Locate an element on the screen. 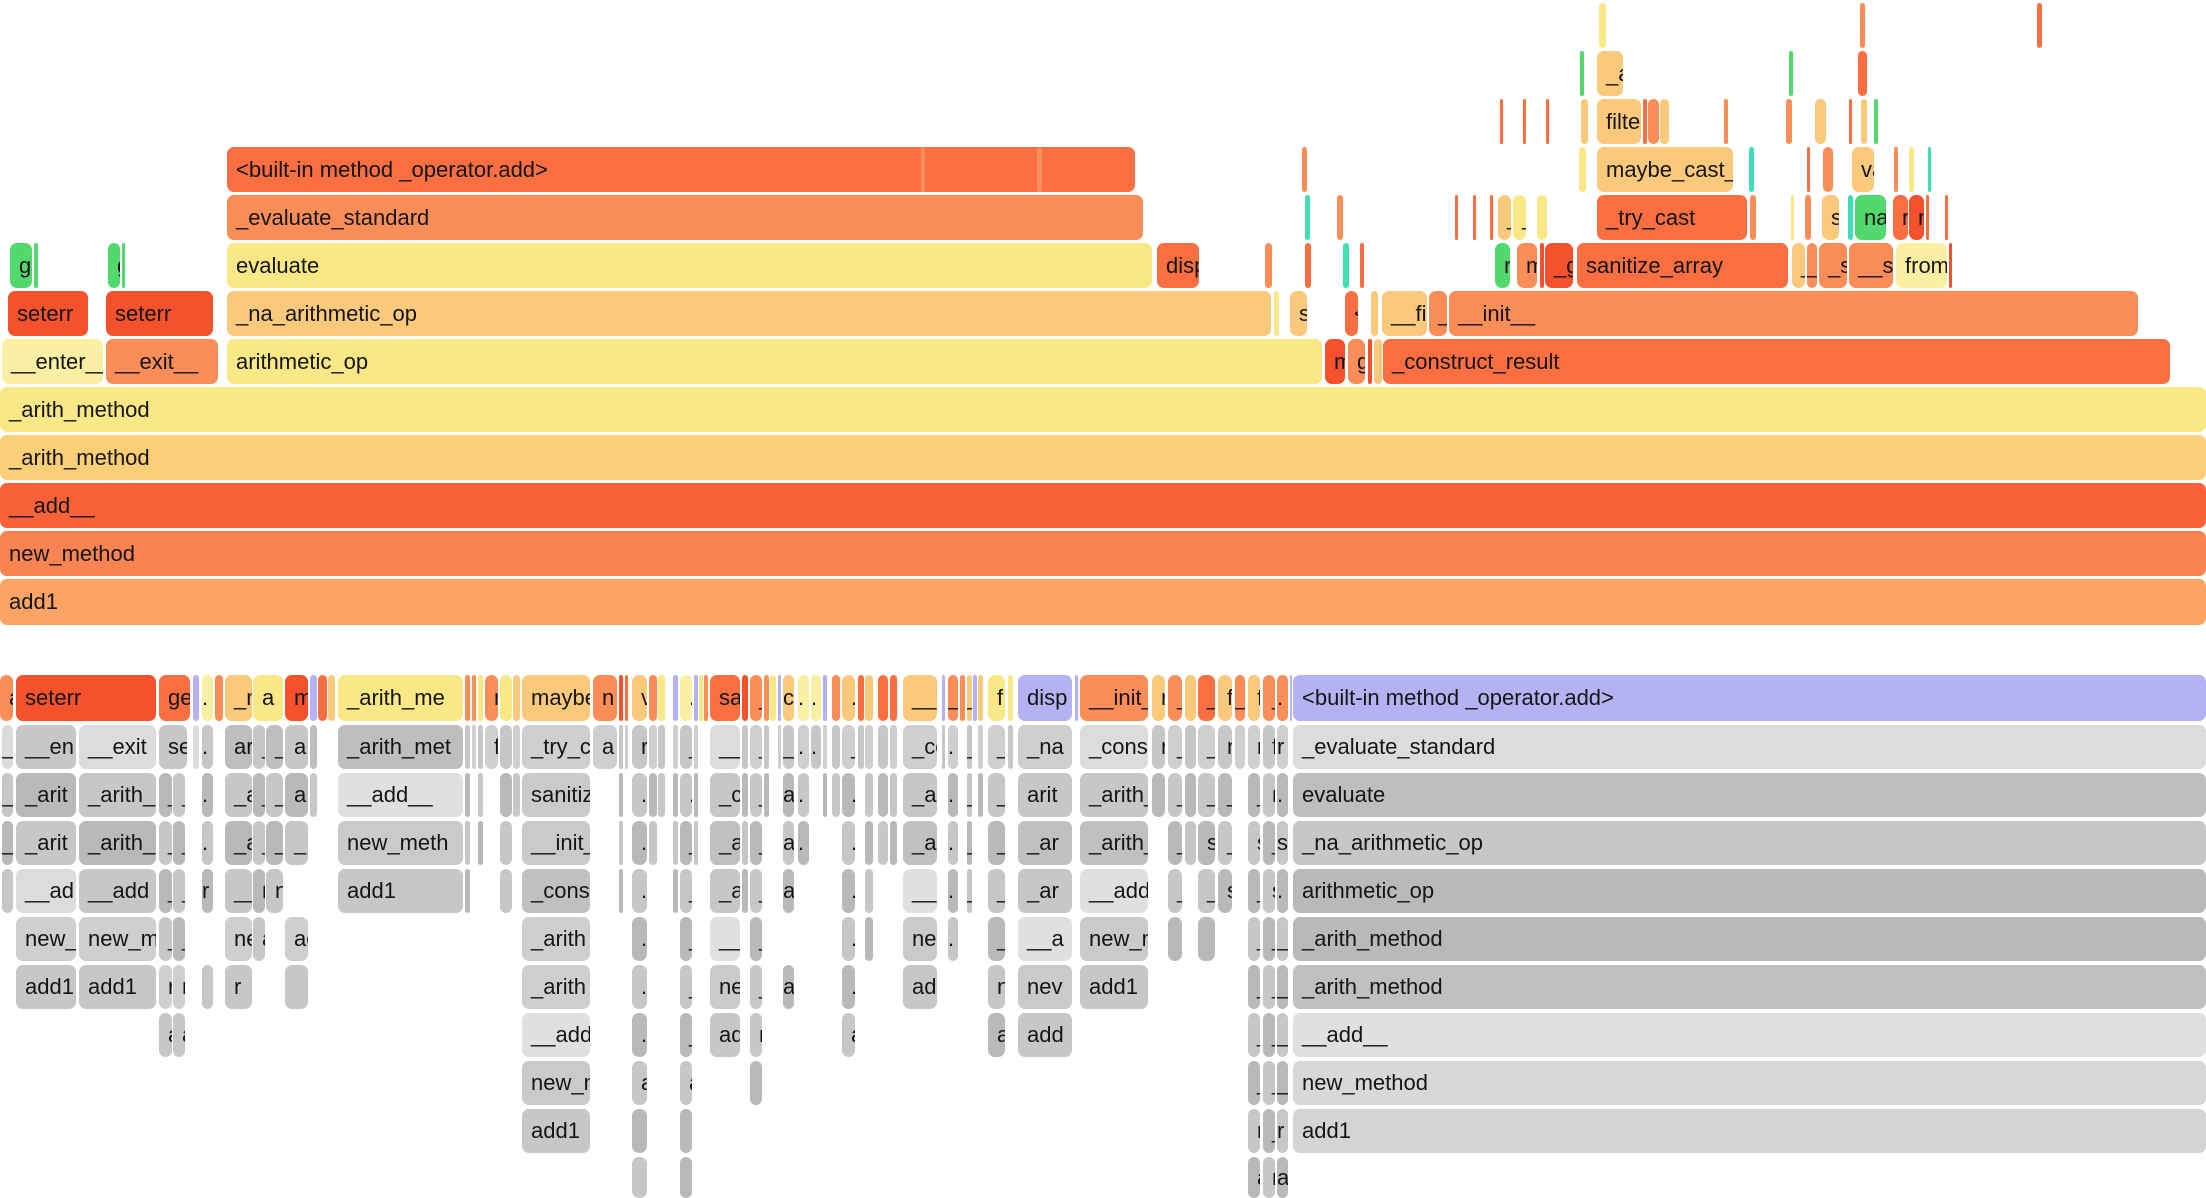 The image size is (2206, 1198). frame-_try_cast: _try_cast is located at coordinates (1672, 217).